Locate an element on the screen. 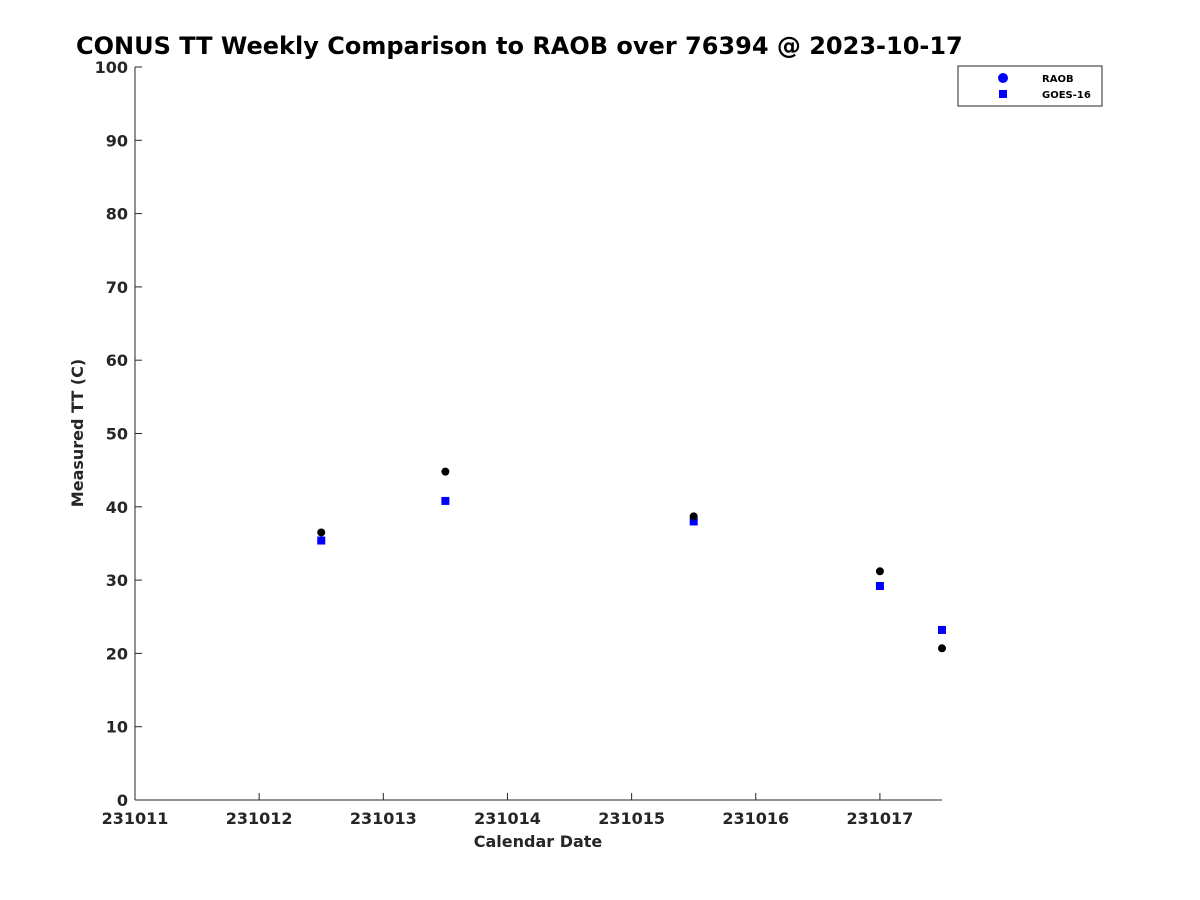  x-tick-label: 231012 is located at coordinates (259, 818).